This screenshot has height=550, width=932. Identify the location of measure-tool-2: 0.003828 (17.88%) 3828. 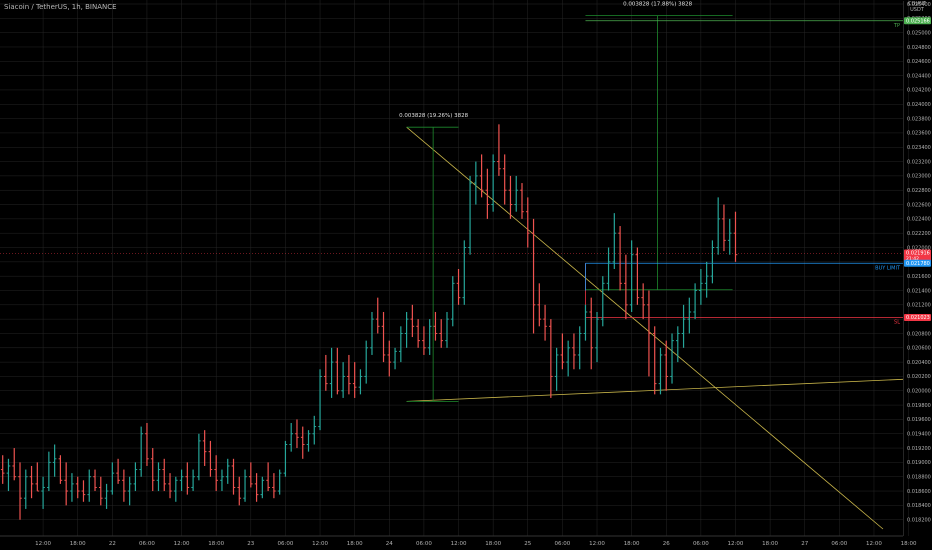
(659, 146).